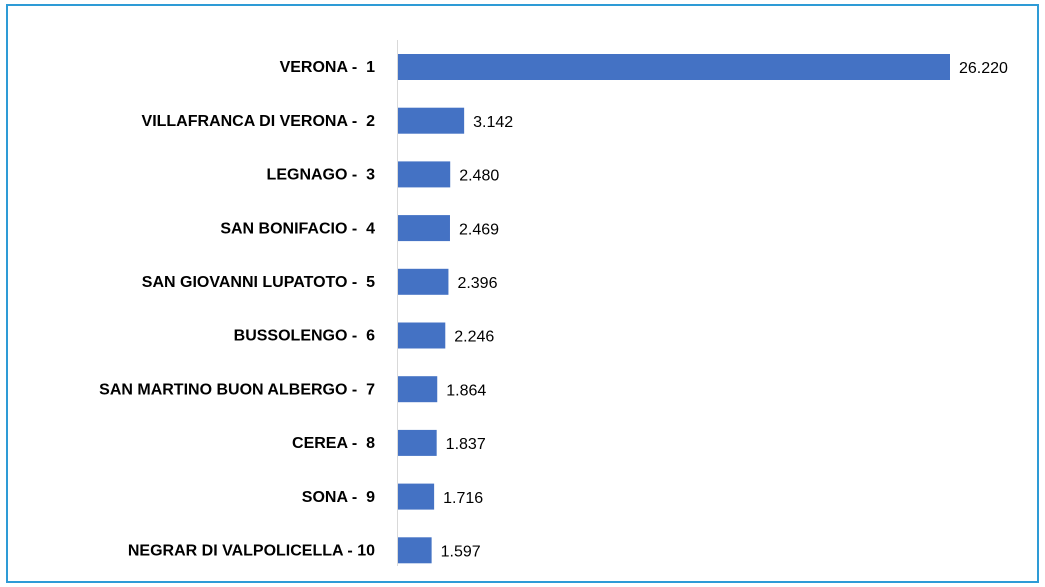 The height and width of the screenshot is (587, 1045). What do you see at coordinates (251, 551) in the screenshot?
I see `category-label: NEGRAR DI VALPOLICELLA - 10` at bounding box center [251, 551].